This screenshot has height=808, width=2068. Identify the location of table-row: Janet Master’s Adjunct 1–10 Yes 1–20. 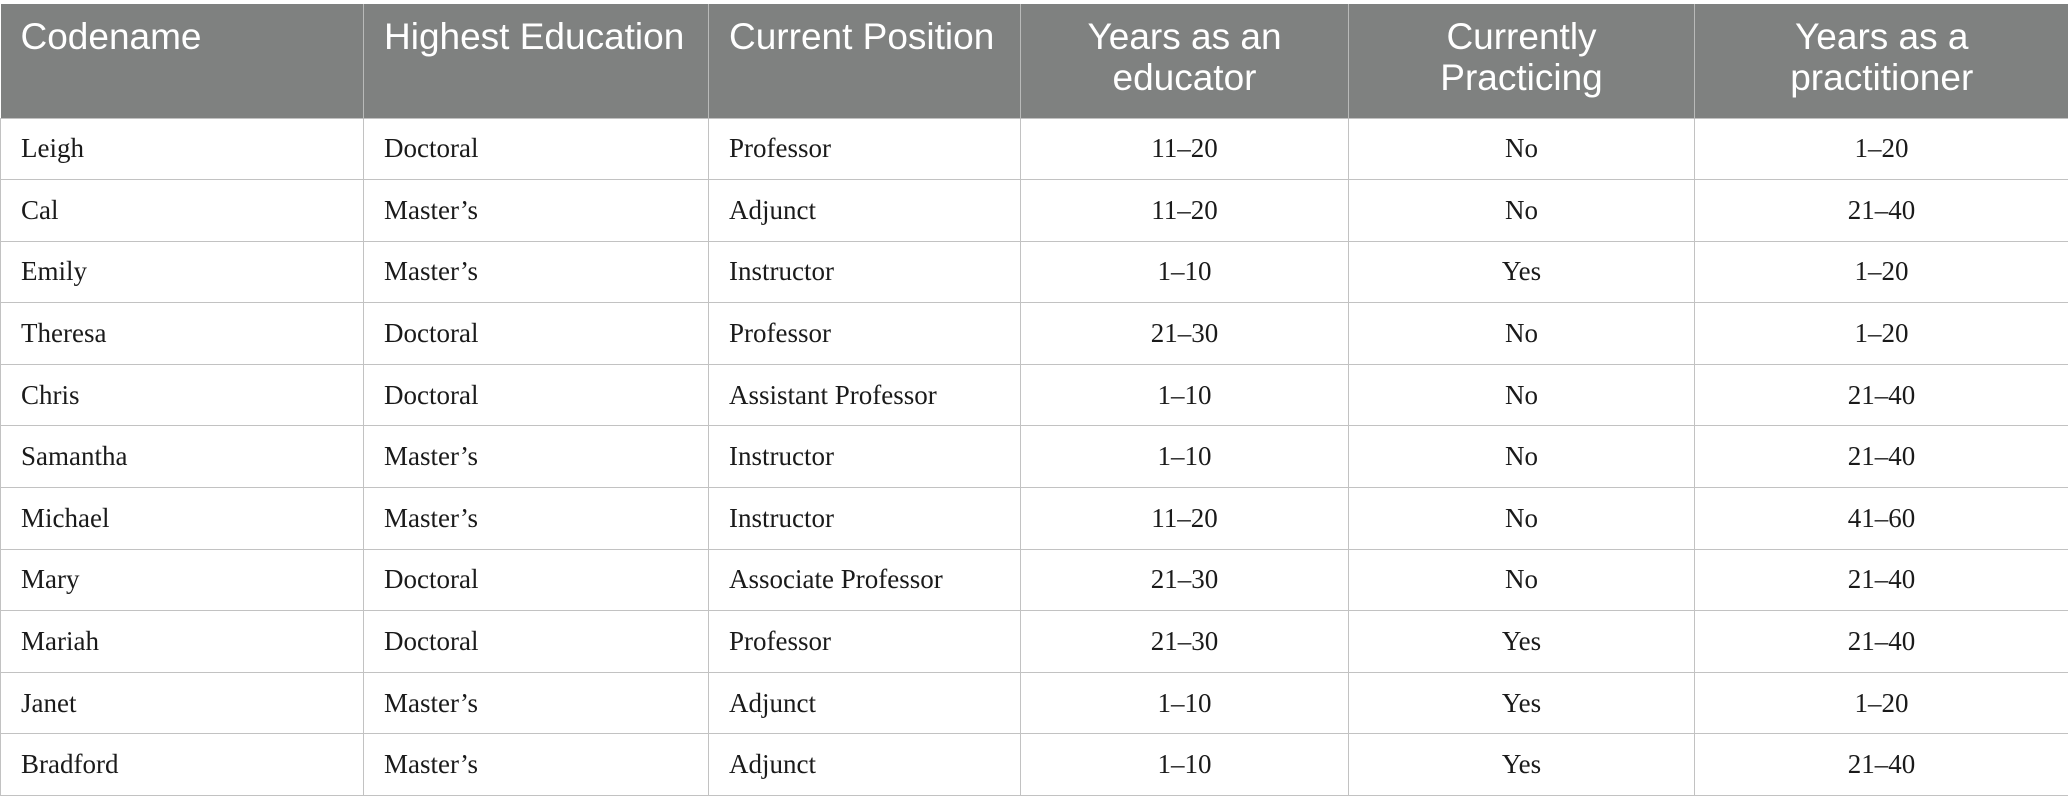
(1034, 703).